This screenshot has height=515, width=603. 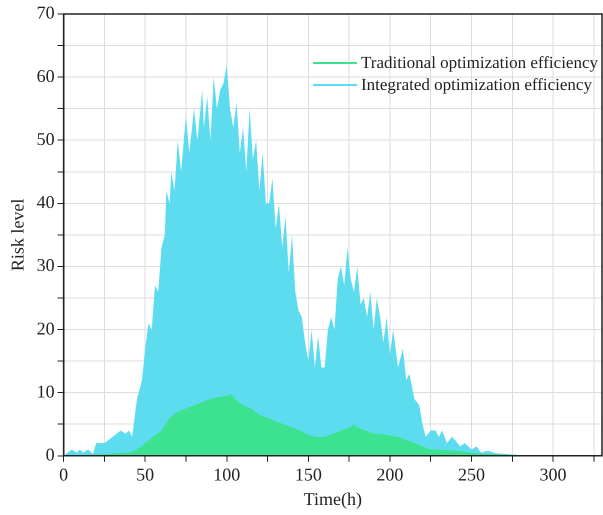 I want to click on x-tick-label: 200, so click(x=390, y=474).